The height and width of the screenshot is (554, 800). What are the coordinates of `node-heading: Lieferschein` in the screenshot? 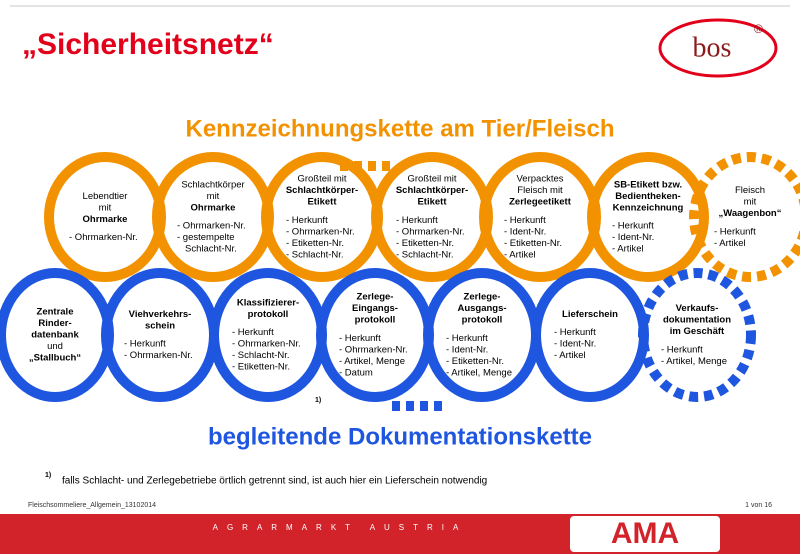 It's located at (590, 314).